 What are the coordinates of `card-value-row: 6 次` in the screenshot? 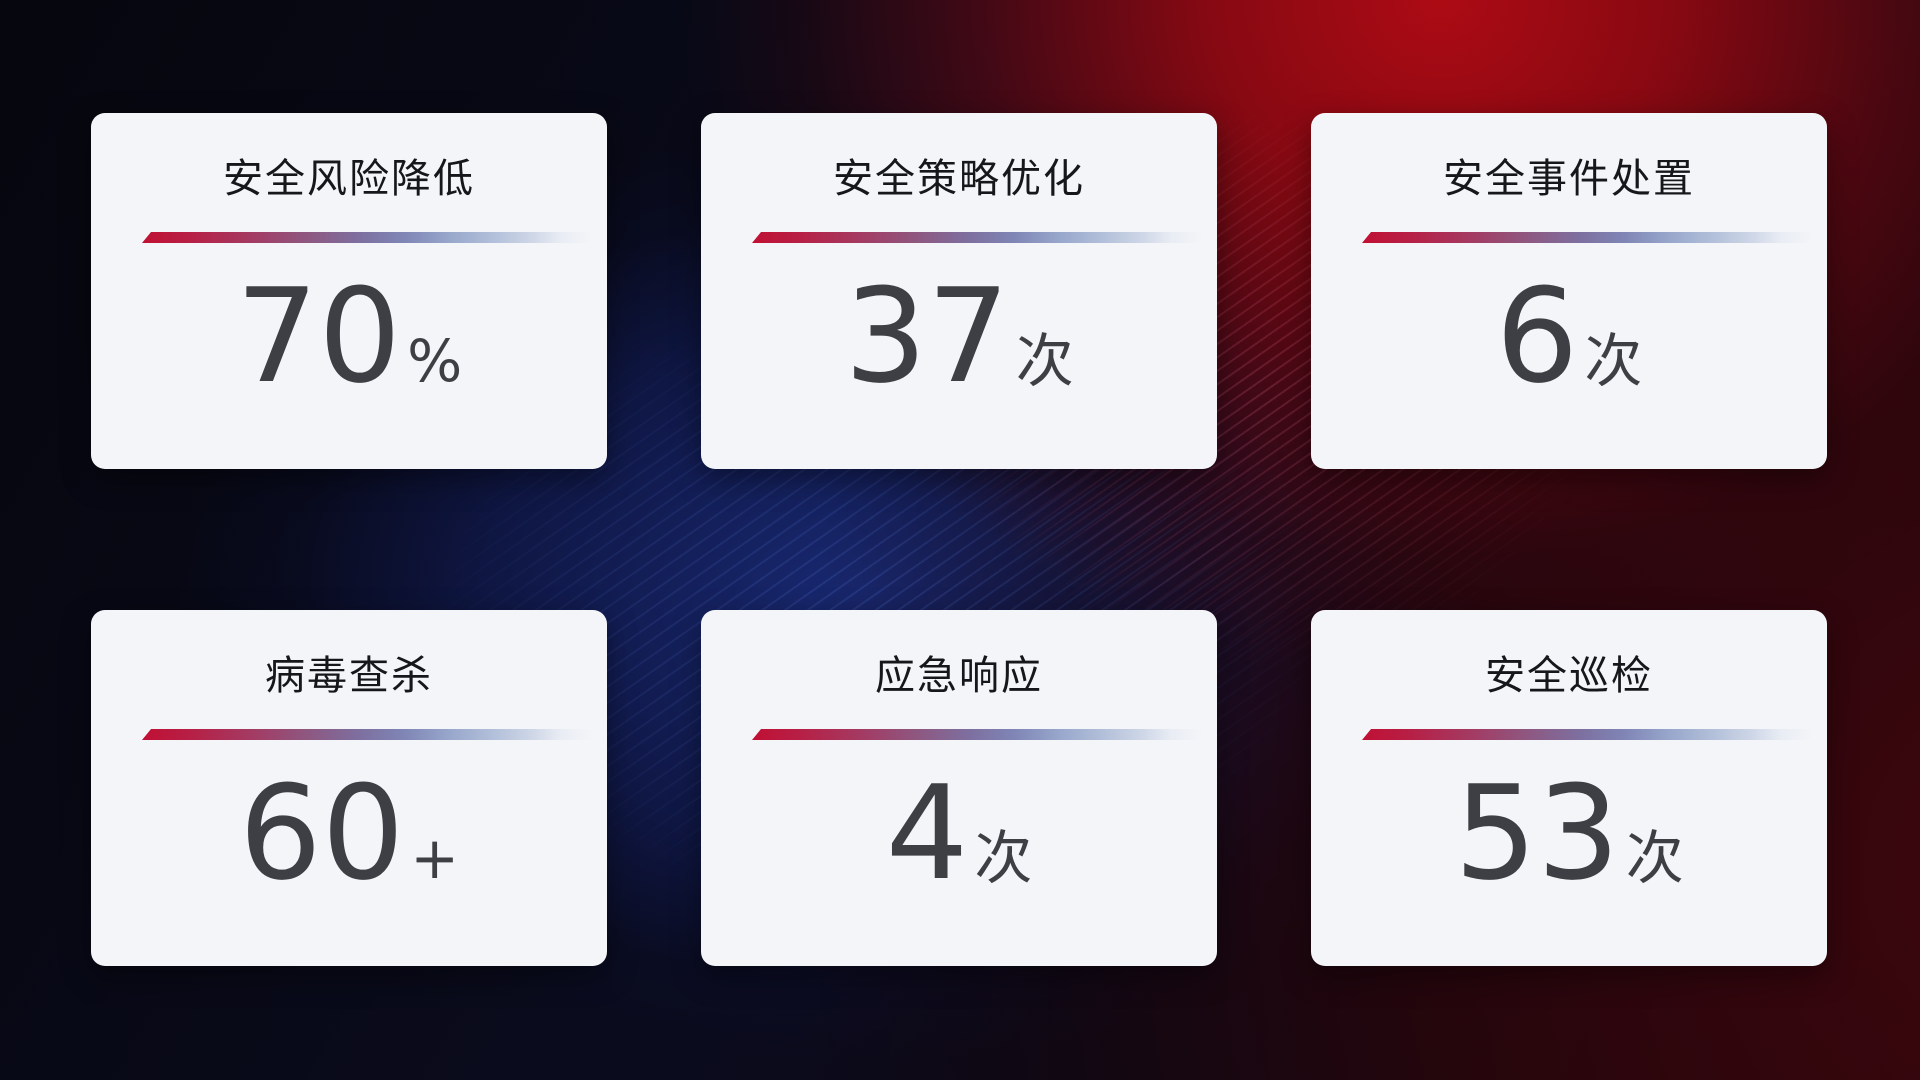 It's located at (1569, 336).